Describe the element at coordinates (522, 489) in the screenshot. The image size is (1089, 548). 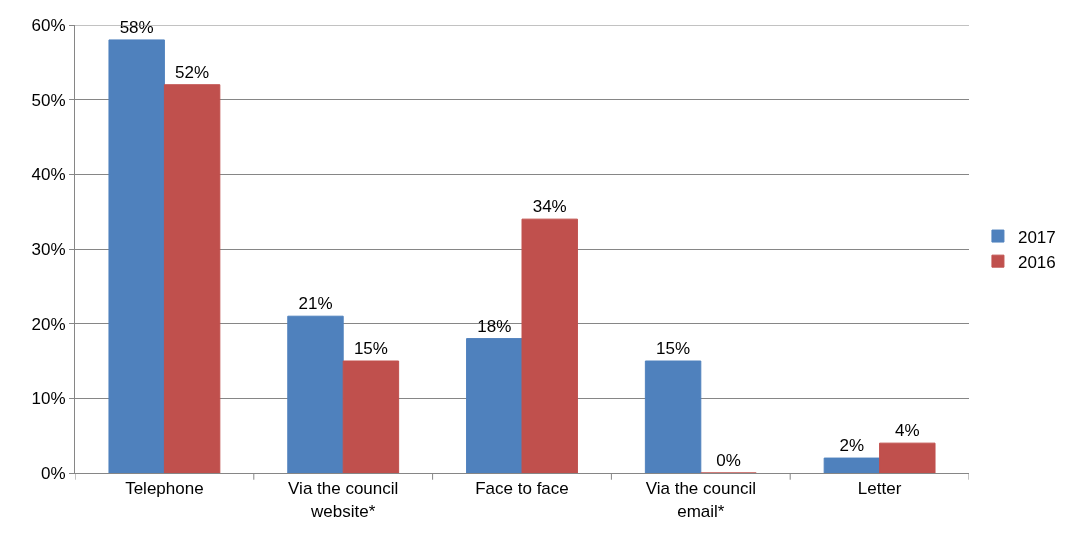
I see `x-tick-label: Face to face` at that location.